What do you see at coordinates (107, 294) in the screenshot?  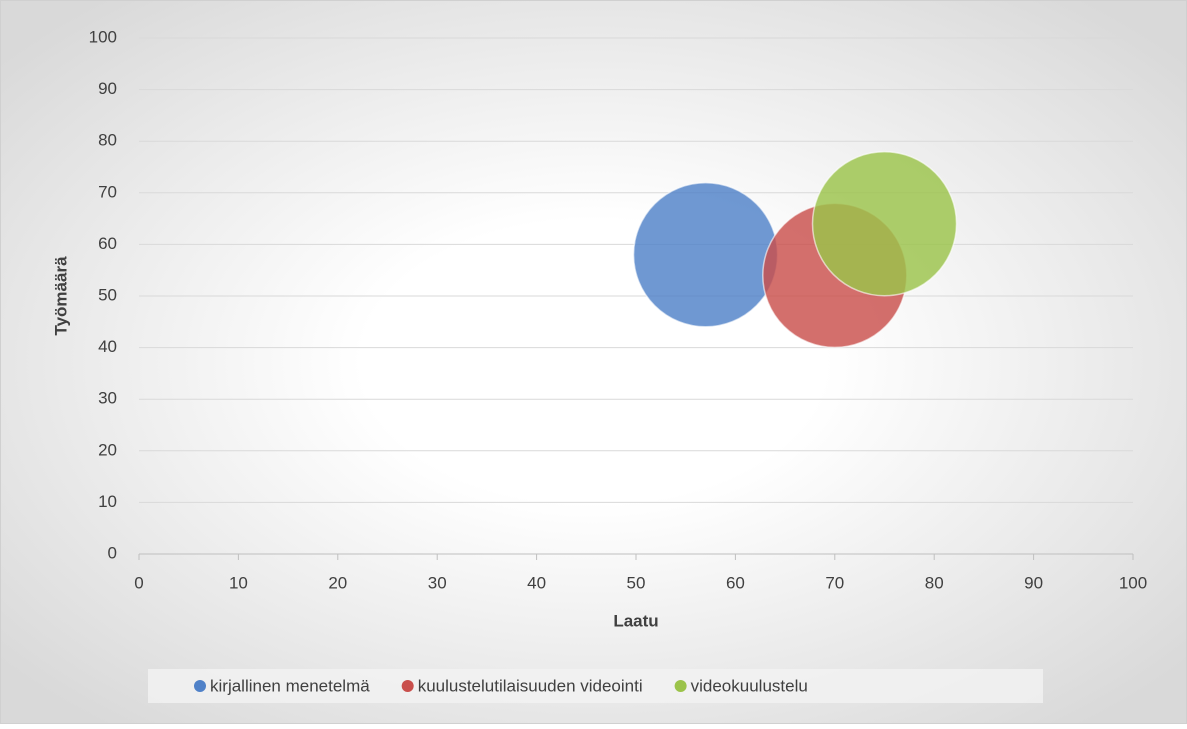 I see `y-tick-label: 50` at bounding box center [107, 294].